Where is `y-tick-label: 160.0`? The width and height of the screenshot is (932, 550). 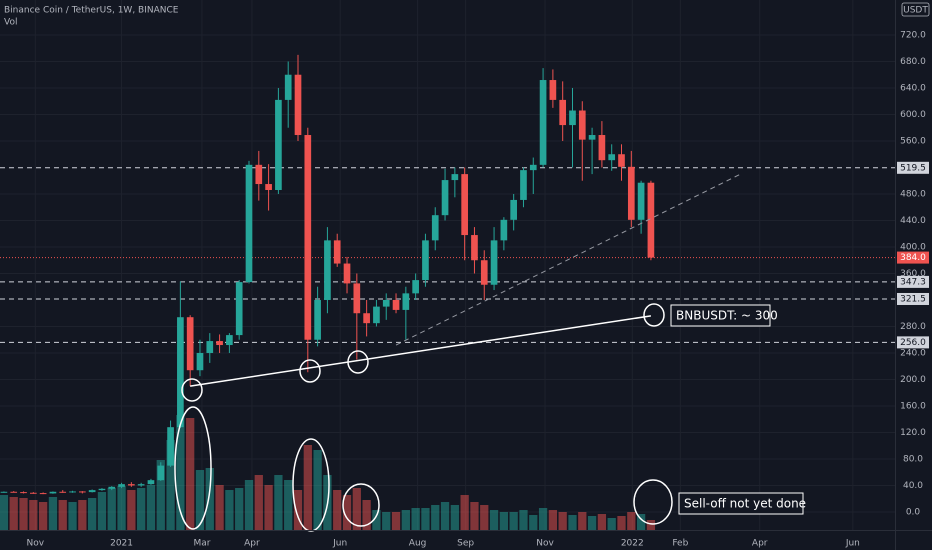 y-tick-label: 160.0 is located at coordinates (913, 406).